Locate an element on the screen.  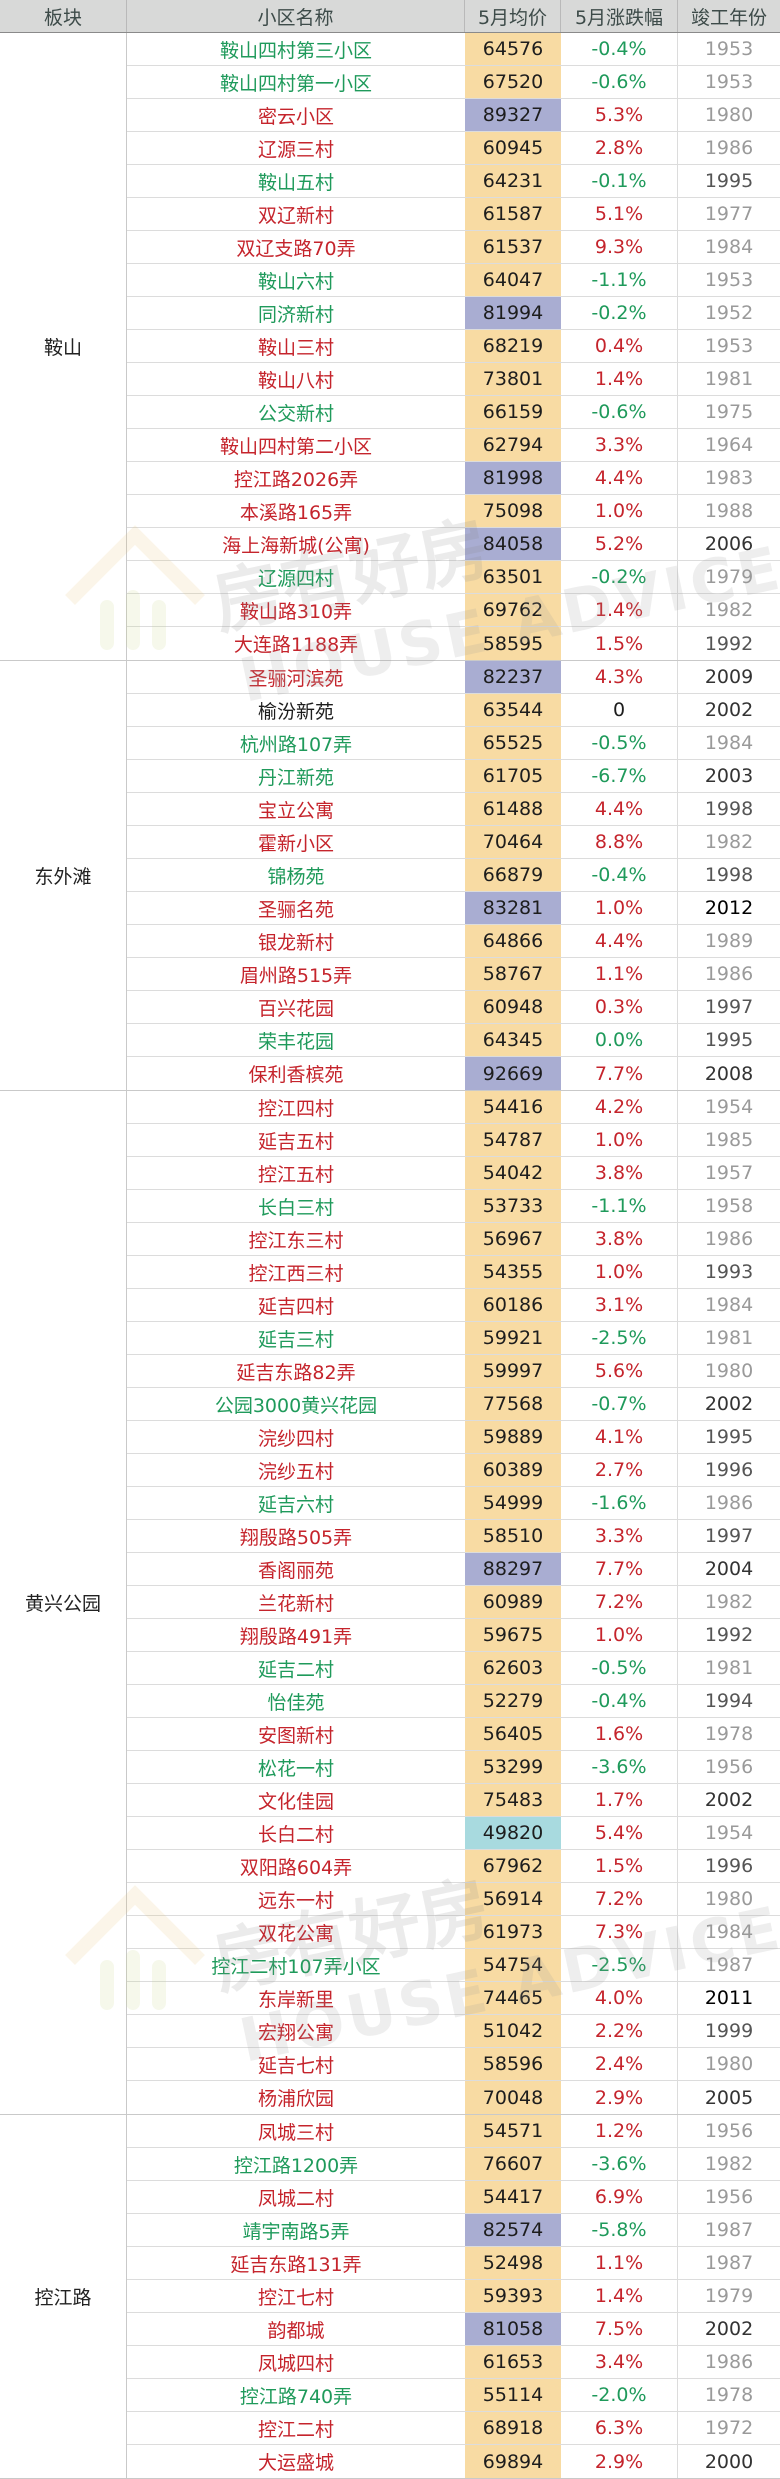
table-row: 双辽新村 61587 5.1% 1977 is located at coordinates (453, 214).